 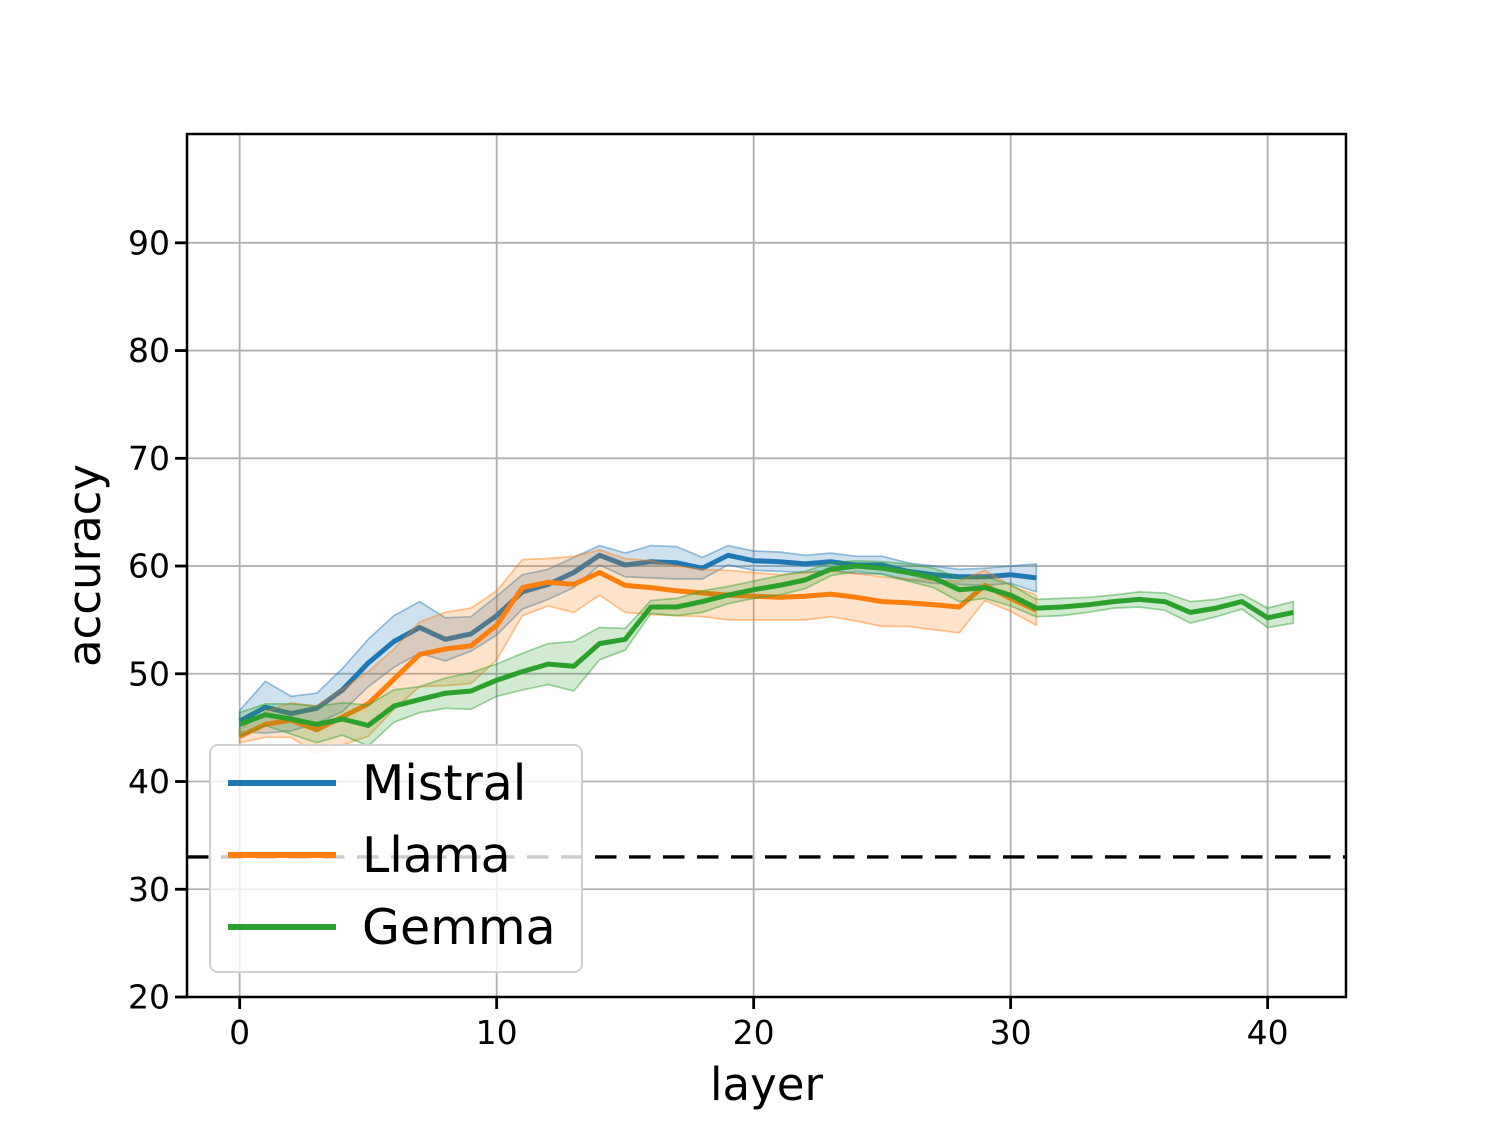 What do you see at coordinates (149, 350) in the screenshot?
I see `y-tick-label-80: 80` at bounding box center [149, 350].